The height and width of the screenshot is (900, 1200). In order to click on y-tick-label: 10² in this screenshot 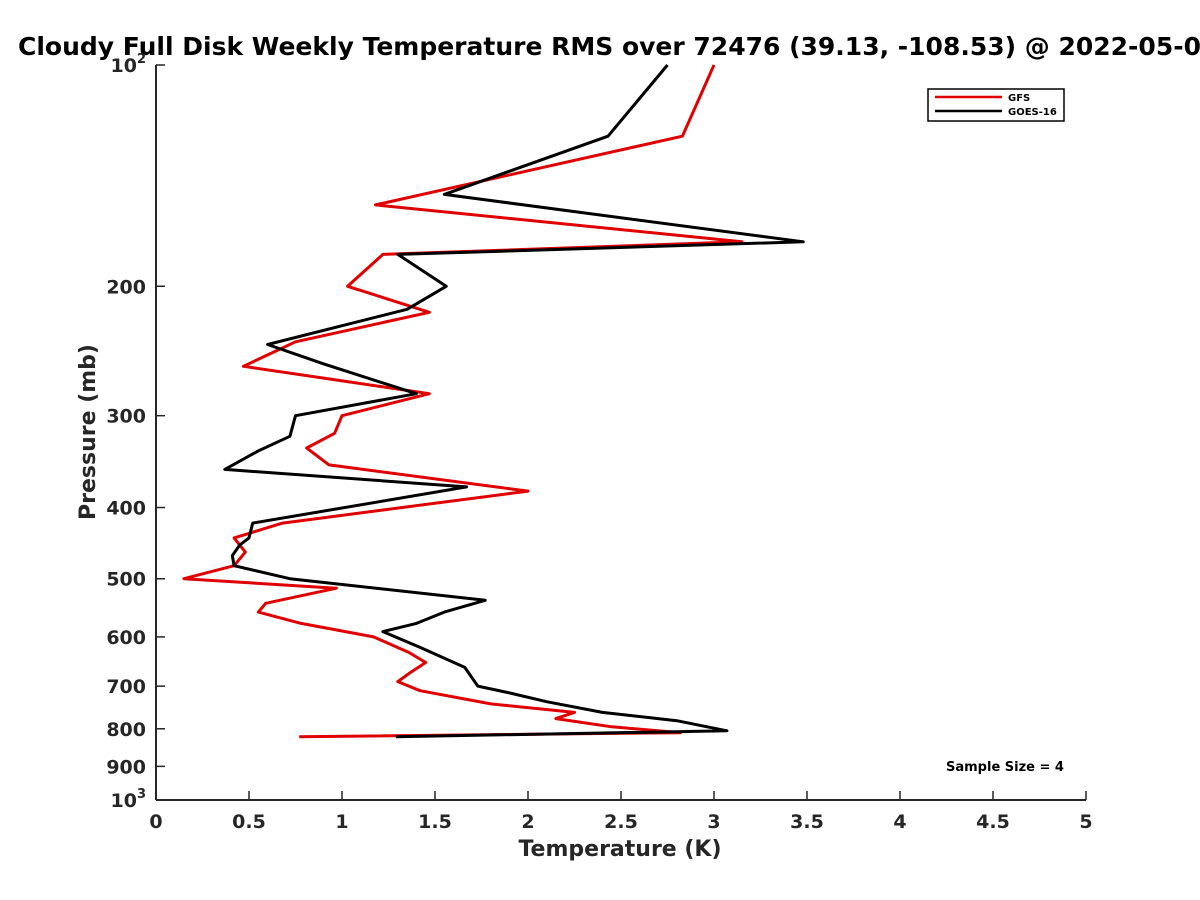, I will do `click(129, 64)`.